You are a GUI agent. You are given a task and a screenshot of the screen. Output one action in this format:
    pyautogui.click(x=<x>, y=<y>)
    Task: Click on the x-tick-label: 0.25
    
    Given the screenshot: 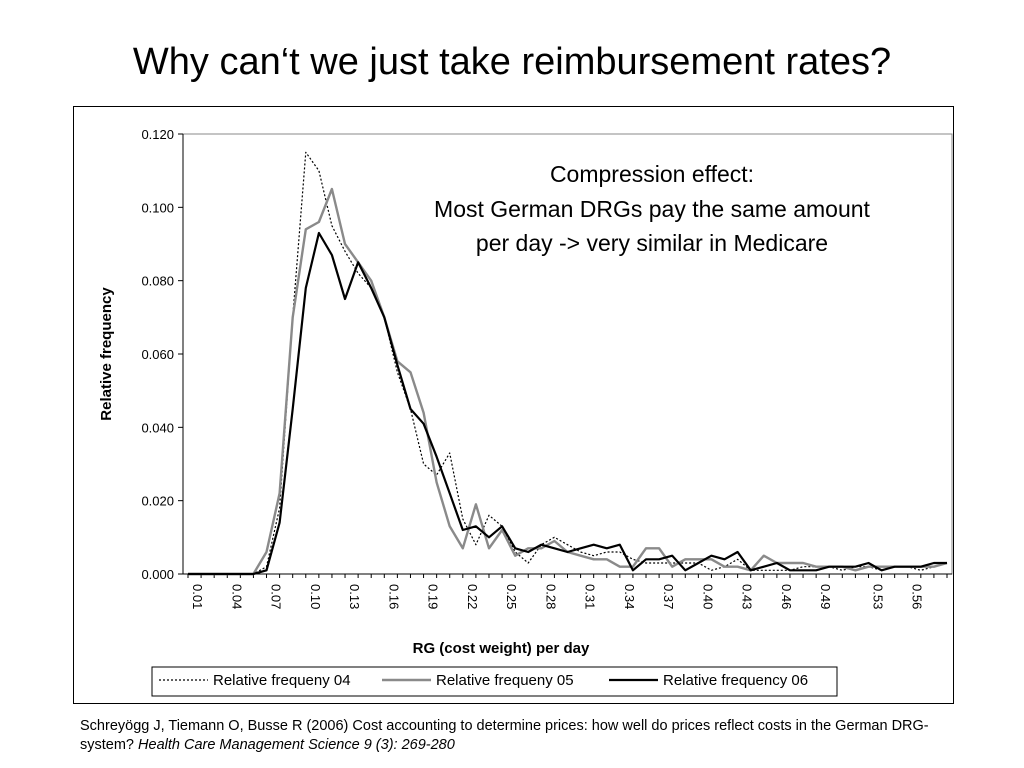 What is the action you would take?
    pyautogui.click(x=511, y=596)
    